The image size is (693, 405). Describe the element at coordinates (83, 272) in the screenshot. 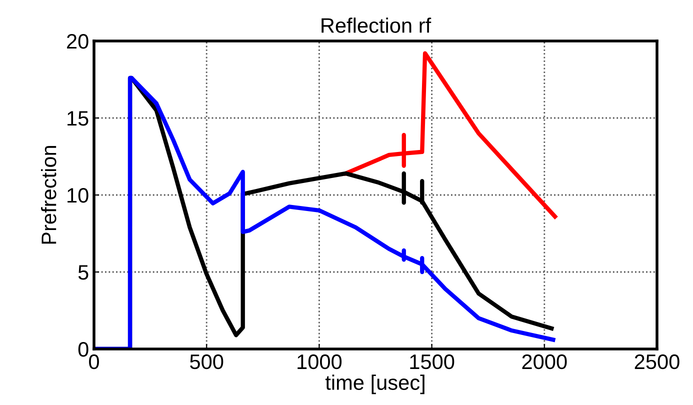

I see `y-tick-label: 5` at that location.